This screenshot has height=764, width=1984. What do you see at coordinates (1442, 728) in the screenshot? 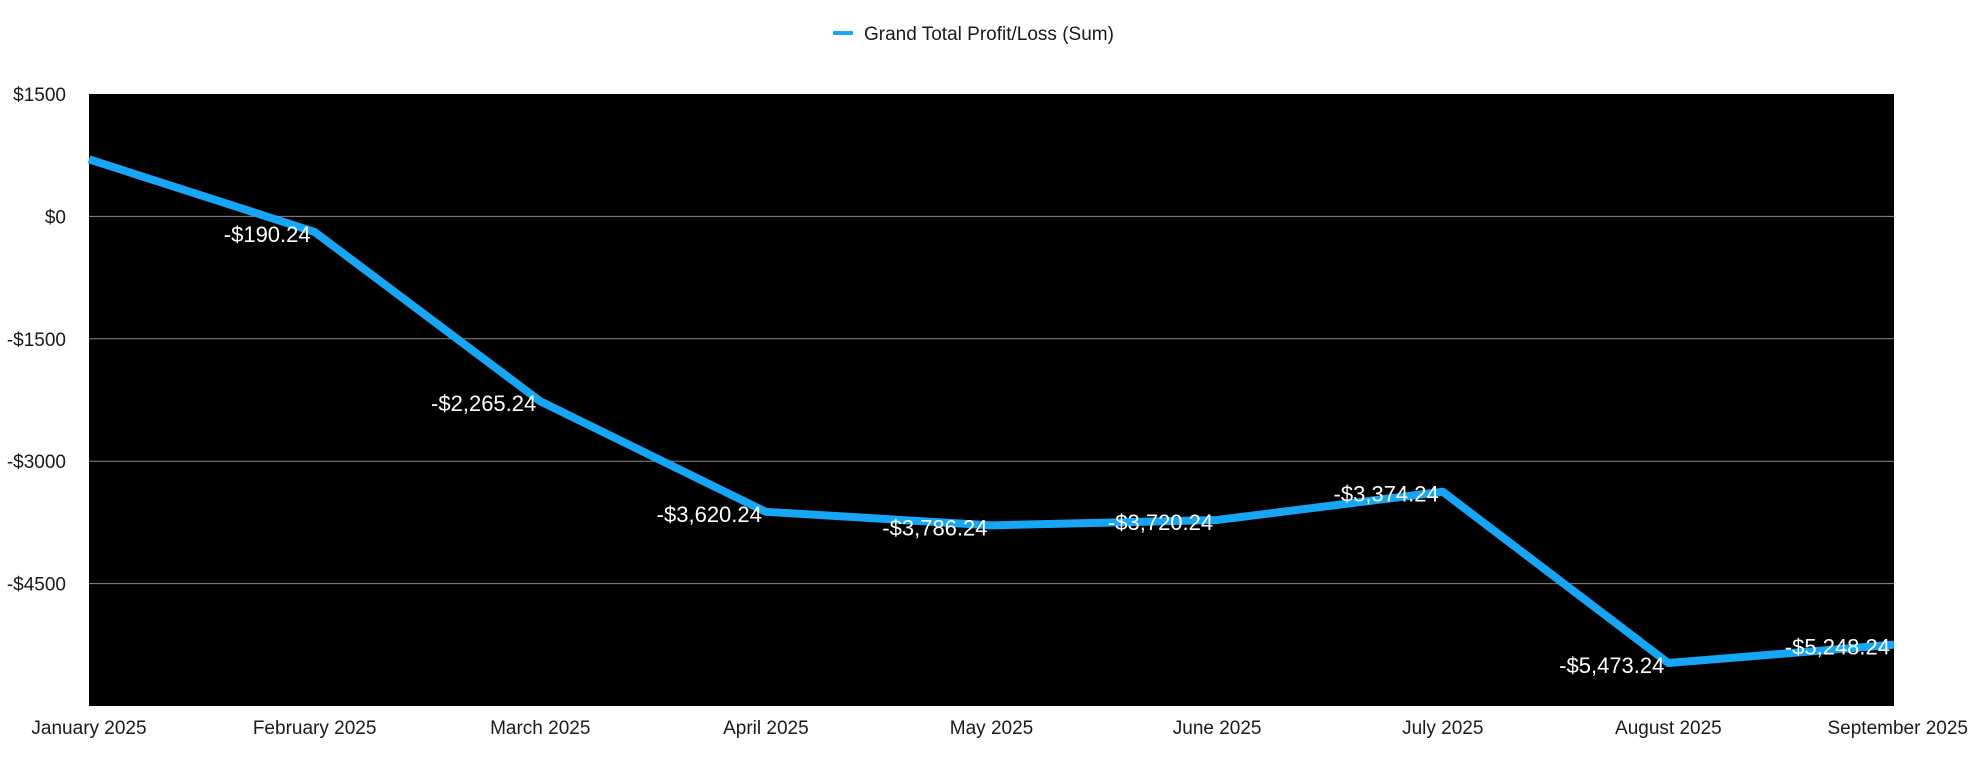
I see `x-tick-label: July 2025` at bounding box center [1442, 728].